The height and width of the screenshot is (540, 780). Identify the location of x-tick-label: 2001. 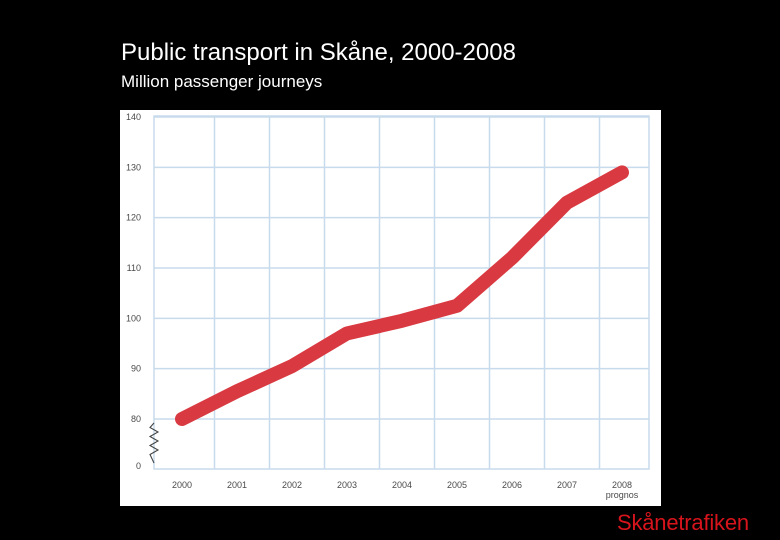
(237, 485).